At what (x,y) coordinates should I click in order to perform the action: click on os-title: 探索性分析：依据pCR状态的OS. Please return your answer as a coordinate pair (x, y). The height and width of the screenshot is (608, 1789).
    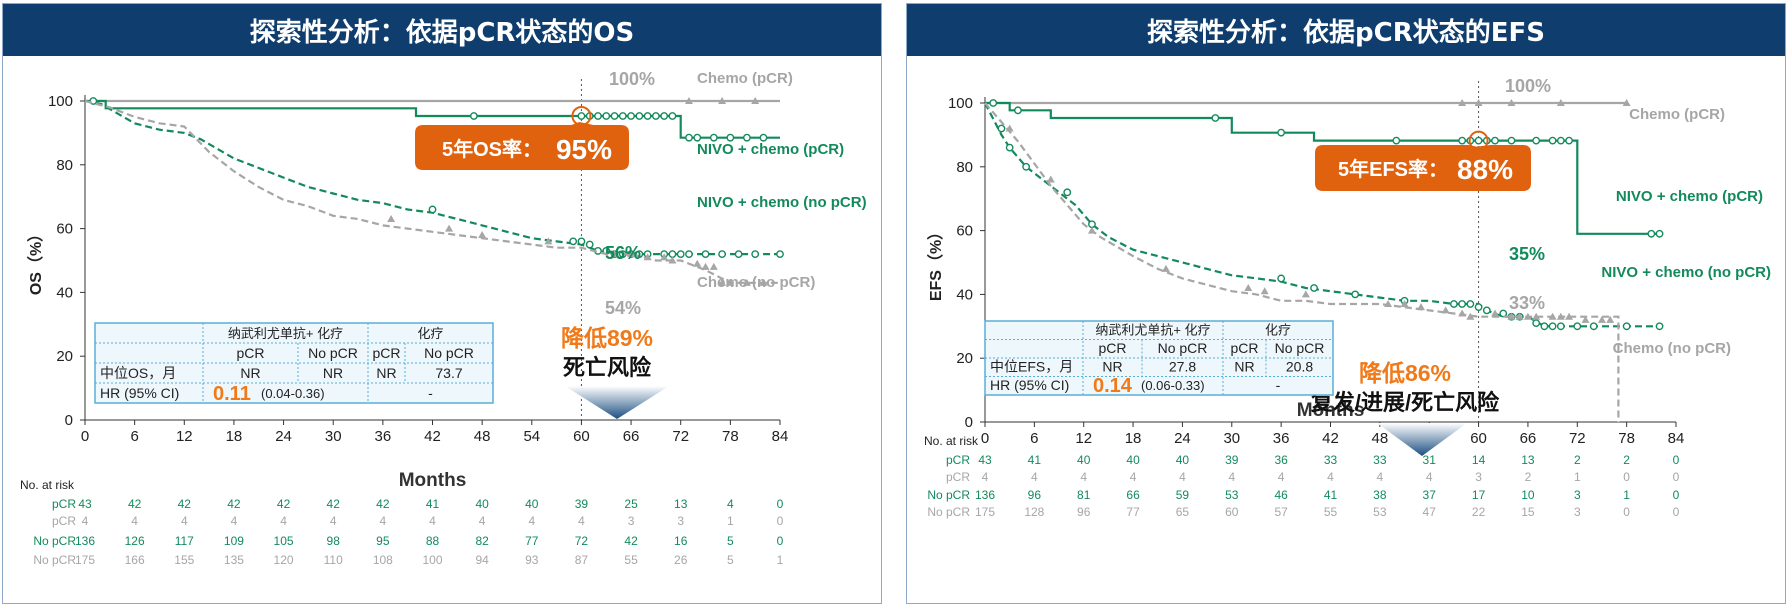
    Looking at the image, I should click on (442, 30).